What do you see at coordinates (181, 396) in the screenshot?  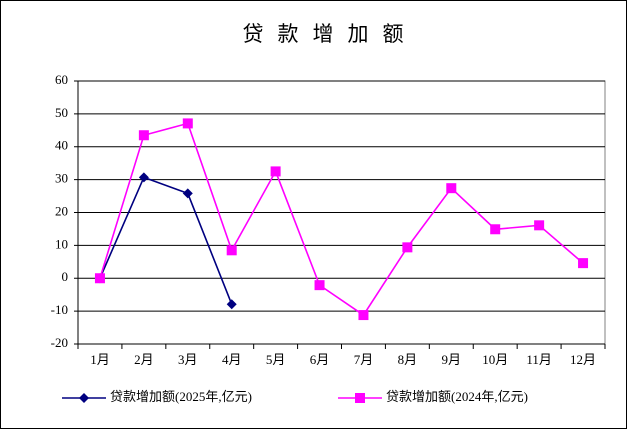 I see `legend-label: 贷款增加额(2025年,亿元)` at bounding box center [181, 396].